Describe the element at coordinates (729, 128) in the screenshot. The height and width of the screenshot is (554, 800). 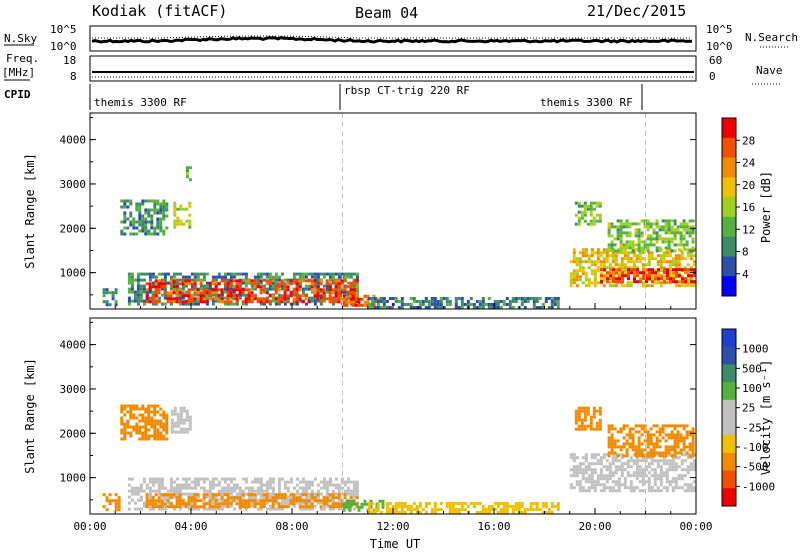
I see `colorbar-swatch` at that location.